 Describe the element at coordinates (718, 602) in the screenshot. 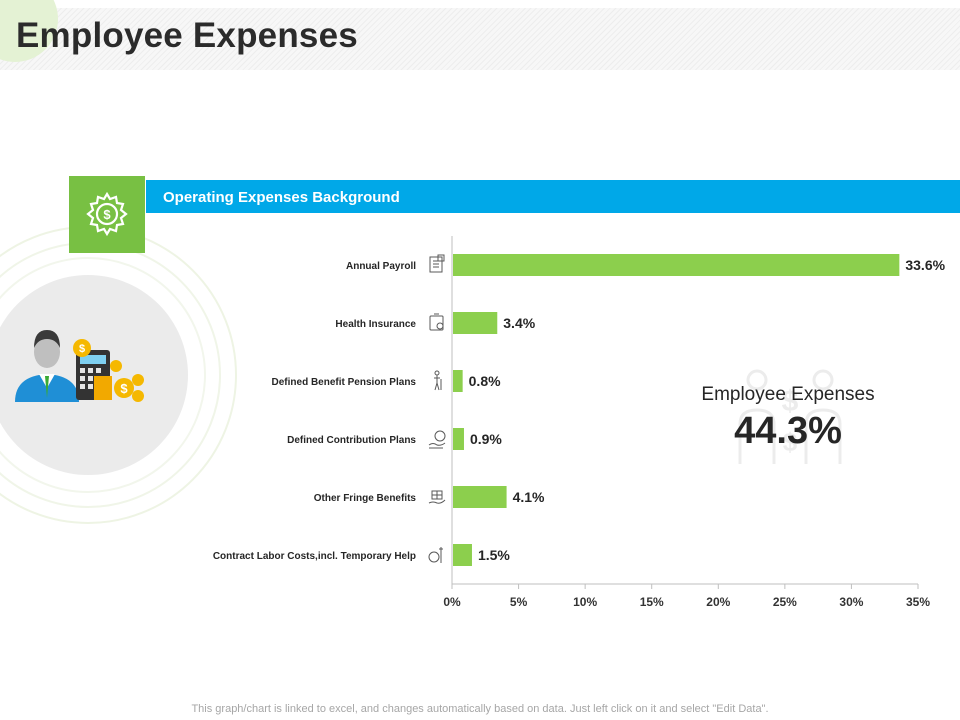

I see `x-tick-label: 20%` at that location.